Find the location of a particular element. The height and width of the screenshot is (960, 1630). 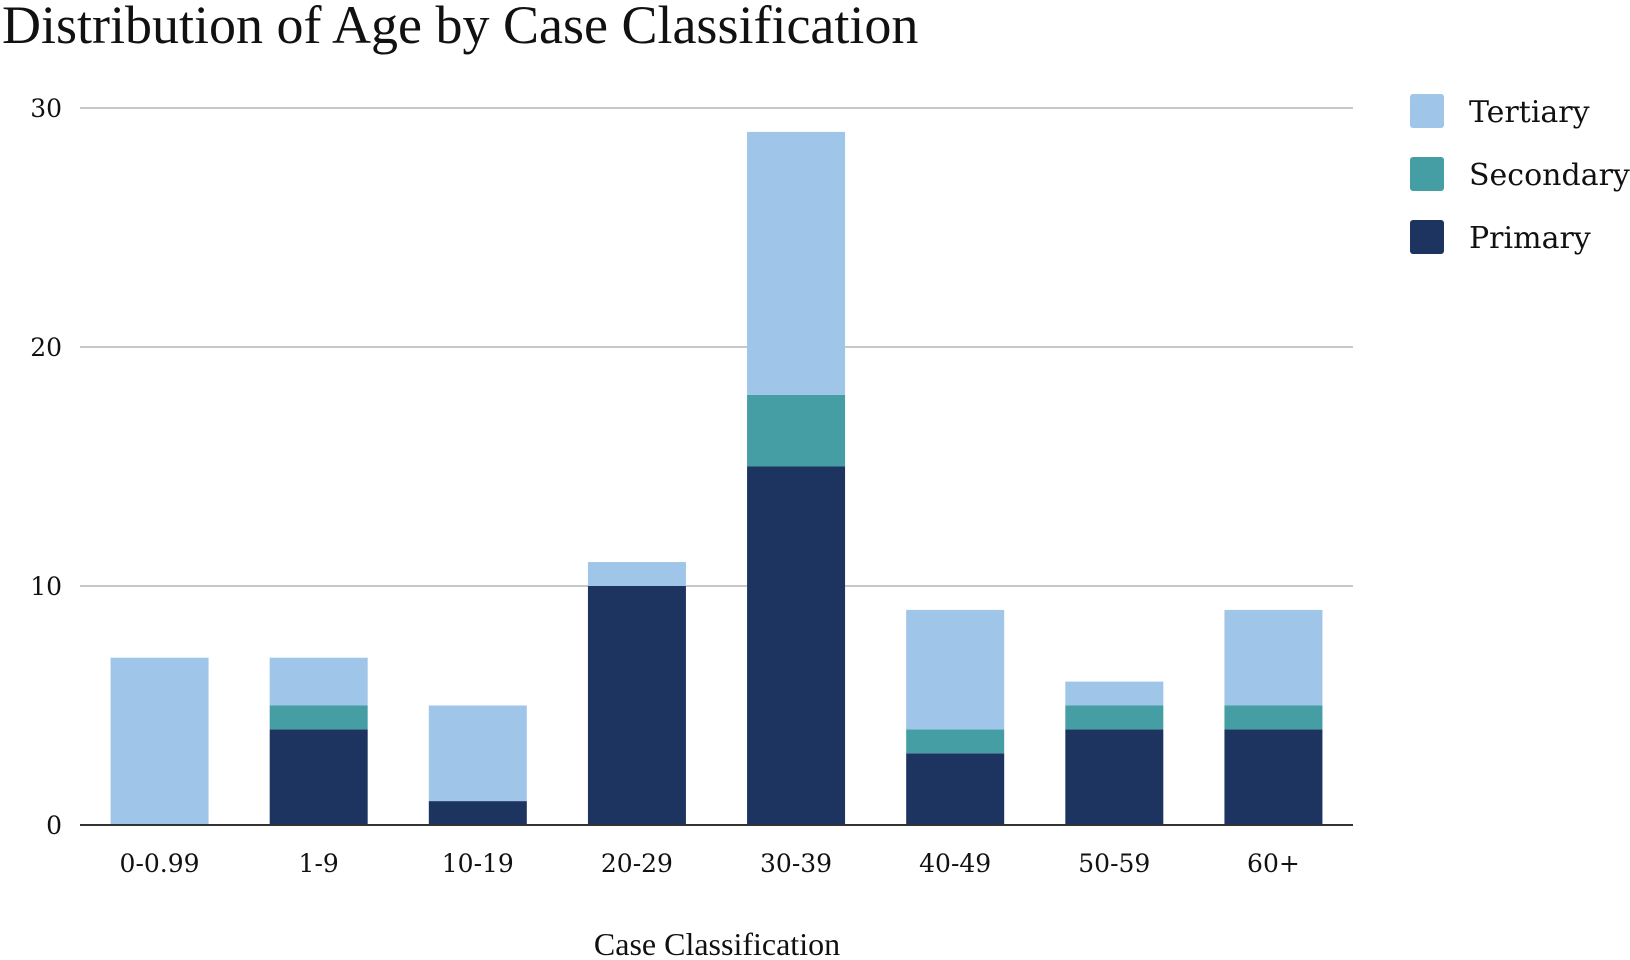

x-tick-label: 0-0.99 is located at coordinates (160, 863).